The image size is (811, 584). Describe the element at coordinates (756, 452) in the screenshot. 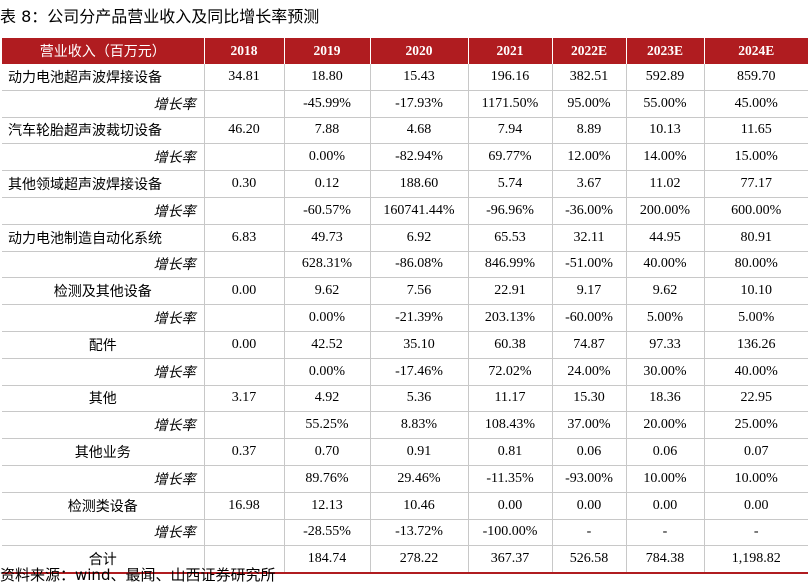

I see `table-cell: 0.07` at that location.